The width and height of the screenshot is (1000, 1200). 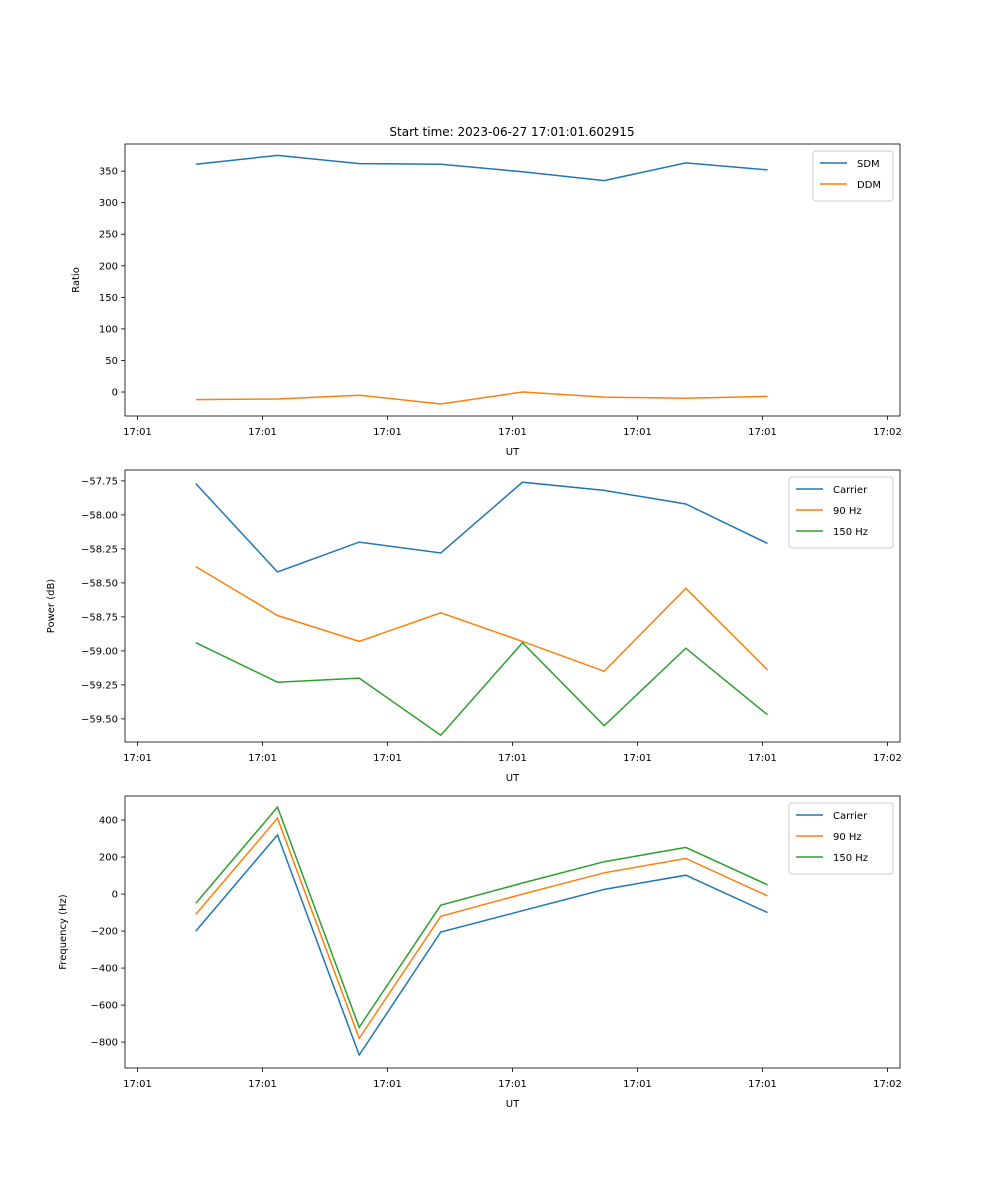 What do you see at coordinates (99, 515) in the screenshot?
I see `y-tick-label: −58.00` at bounding box center [99, 515].